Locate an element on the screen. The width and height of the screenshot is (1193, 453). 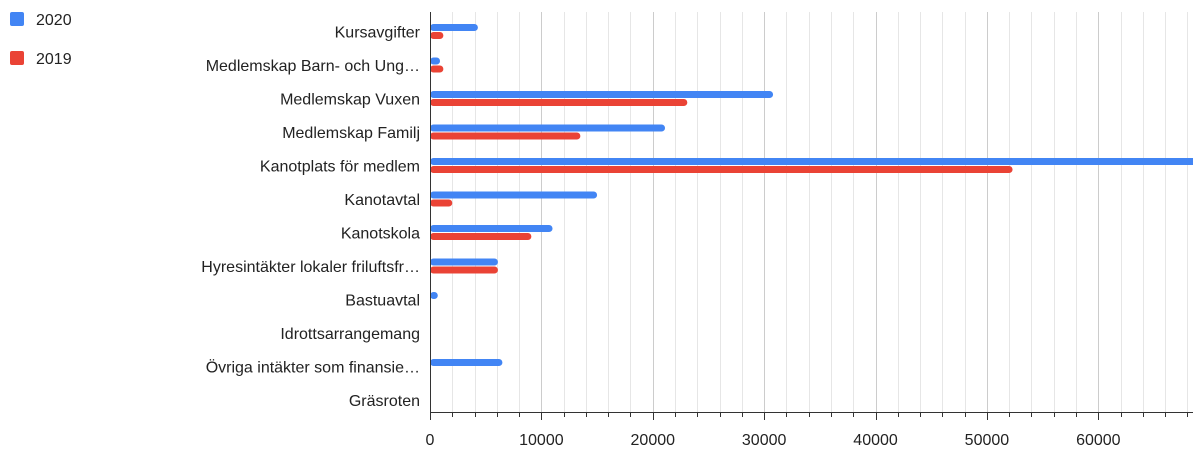
category-label: Kursavgifter is located at coordinates (378, 33).